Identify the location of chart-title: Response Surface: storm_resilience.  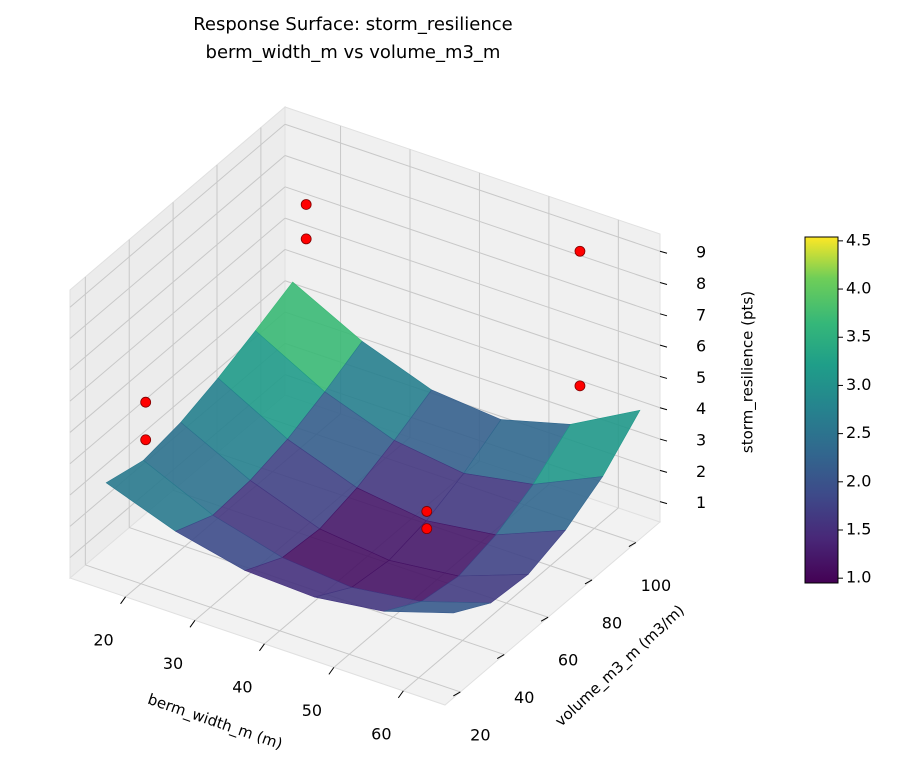
(353, 24).